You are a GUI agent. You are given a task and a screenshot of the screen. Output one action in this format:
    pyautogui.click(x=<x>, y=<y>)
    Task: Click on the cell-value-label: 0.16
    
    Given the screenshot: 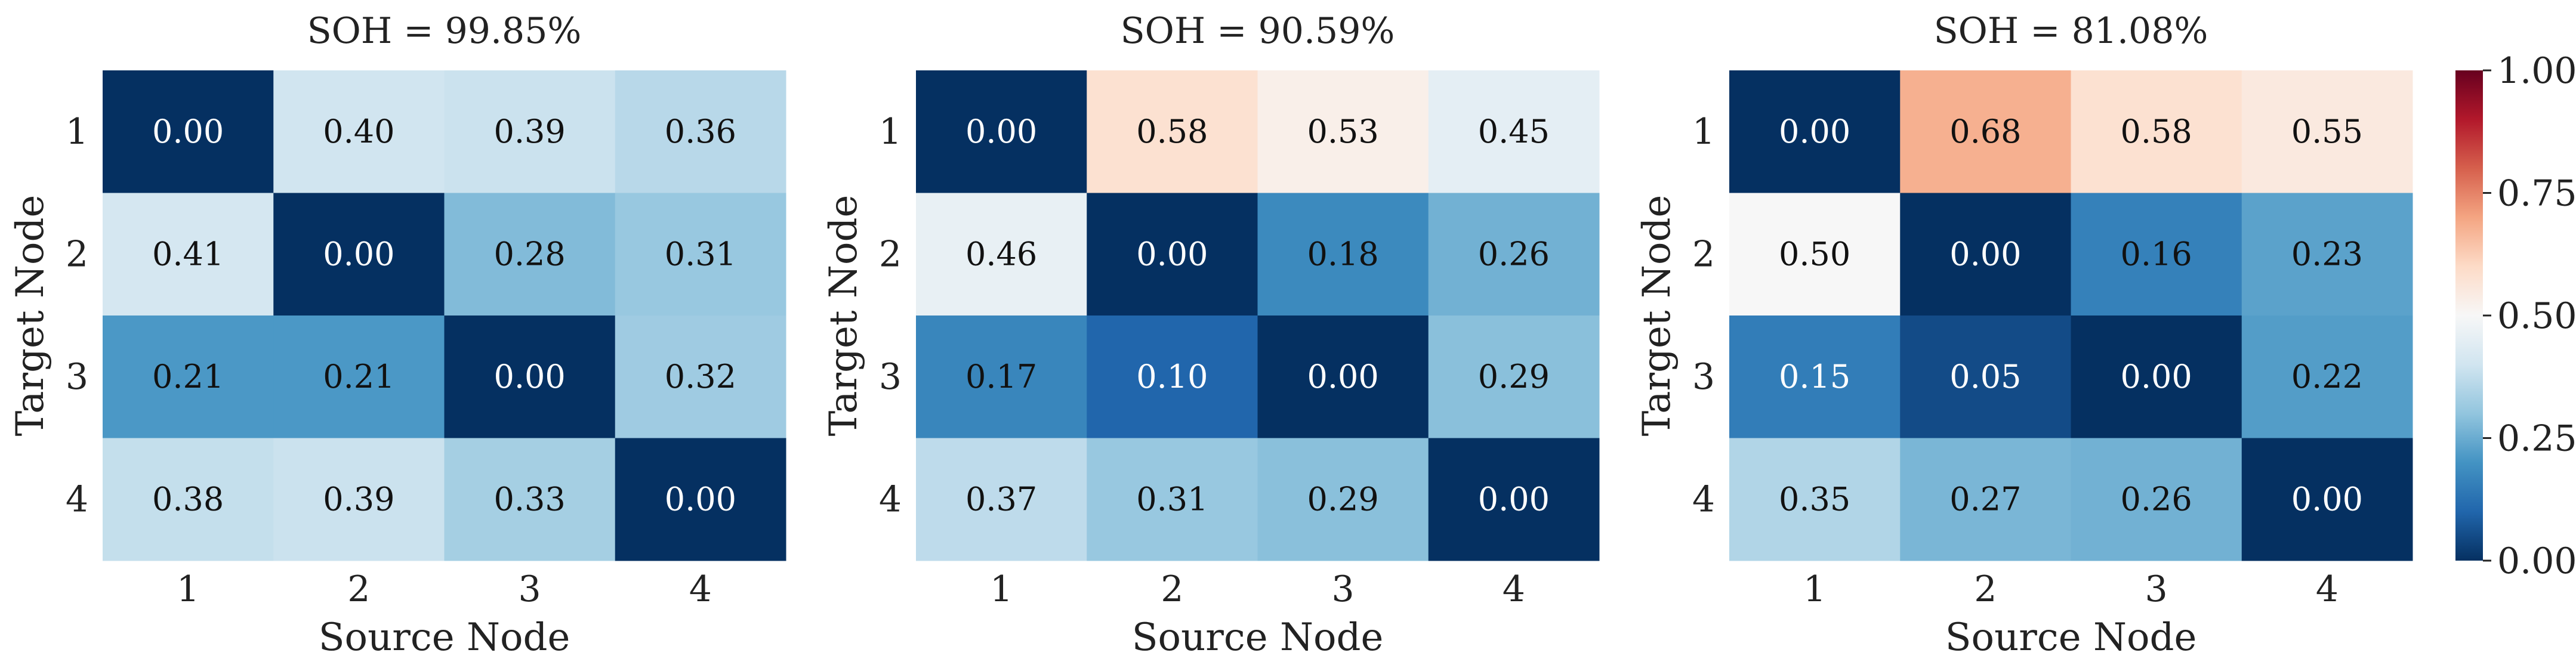 What is the action you would take?
    pyautogui.click(x=2157, y=254)
    